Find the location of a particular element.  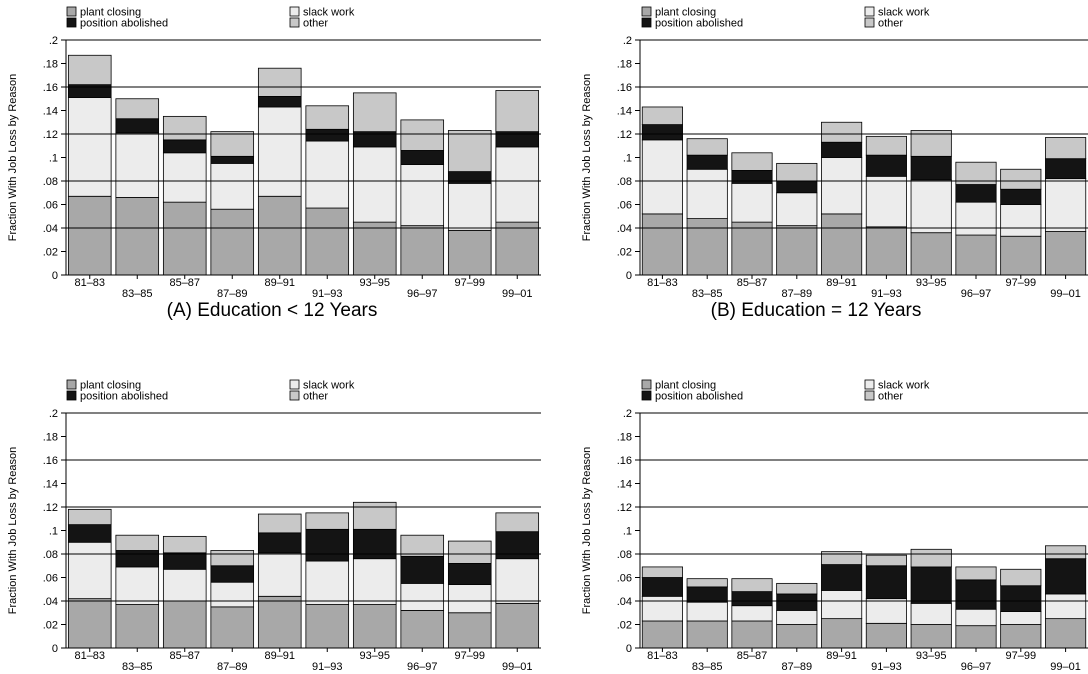

legend-swatch-slack is located at coordinates (869, 384).